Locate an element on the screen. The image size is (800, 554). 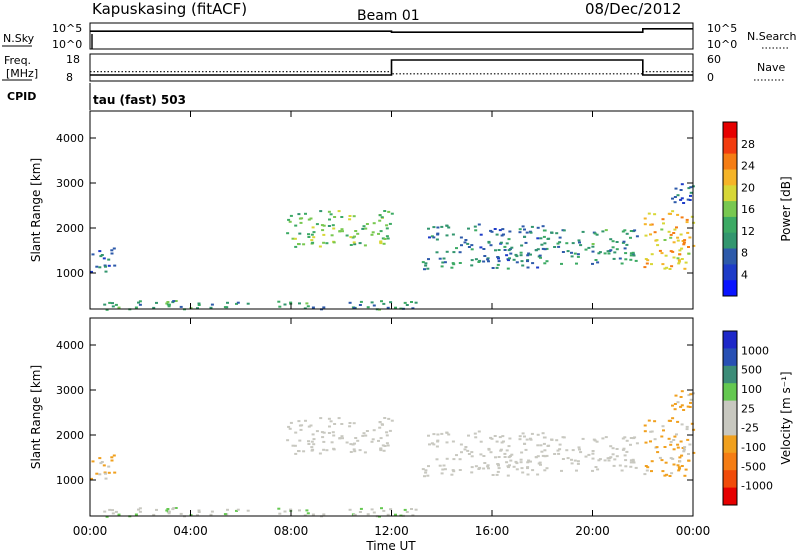
colorbar-tick-label: 20 is located at coordinates (748, 187).